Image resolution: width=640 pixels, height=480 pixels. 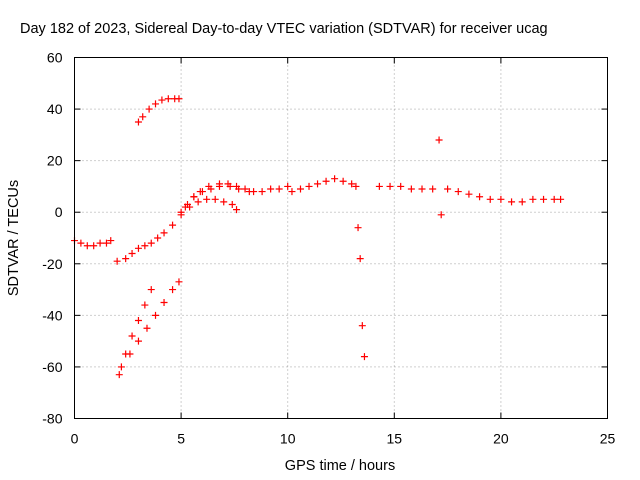 What do you see at coordinates (209, 205) in the screenshot?
I see `series-mid-lower` at bounding box center [209, 205].